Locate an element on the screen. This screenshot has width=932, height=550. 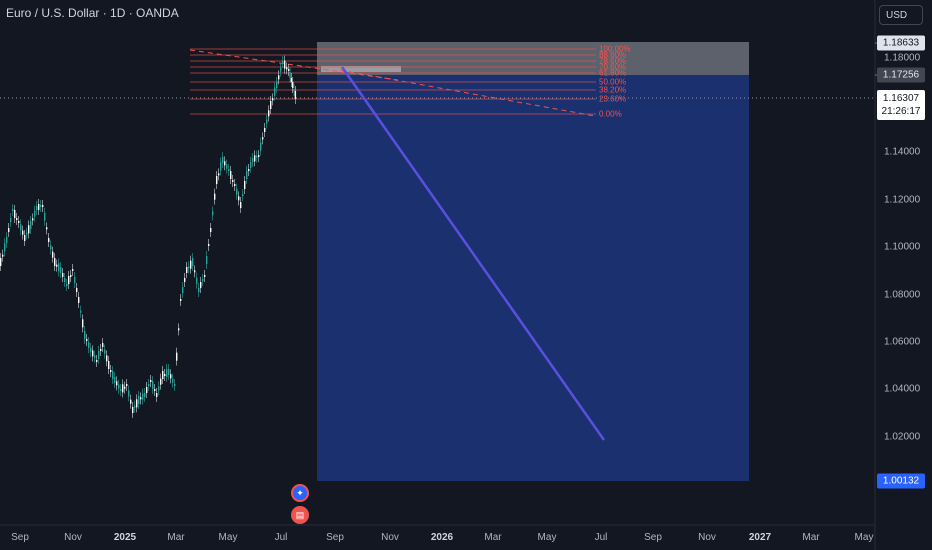
fib-level-label: 88.60% is located at coordinates (613, 55).